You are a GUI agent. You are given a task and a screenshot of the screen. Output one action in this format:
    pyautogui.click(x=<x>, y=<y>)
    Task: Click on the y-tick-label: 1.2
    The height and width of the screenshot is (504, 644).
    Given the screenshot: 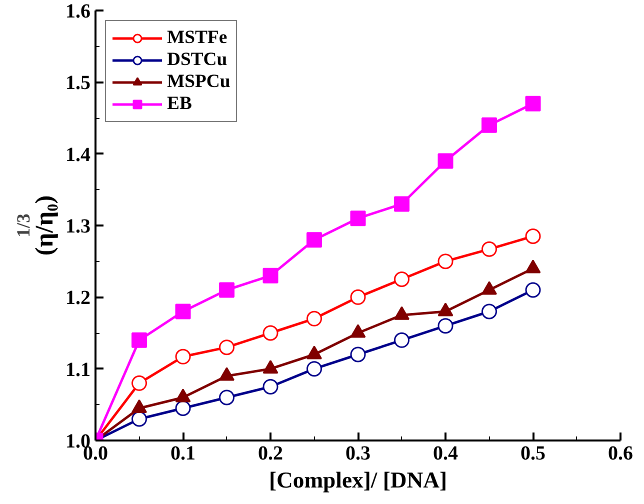 What is the action you would take?
    pyautogui.click(x=78, y=298)
    